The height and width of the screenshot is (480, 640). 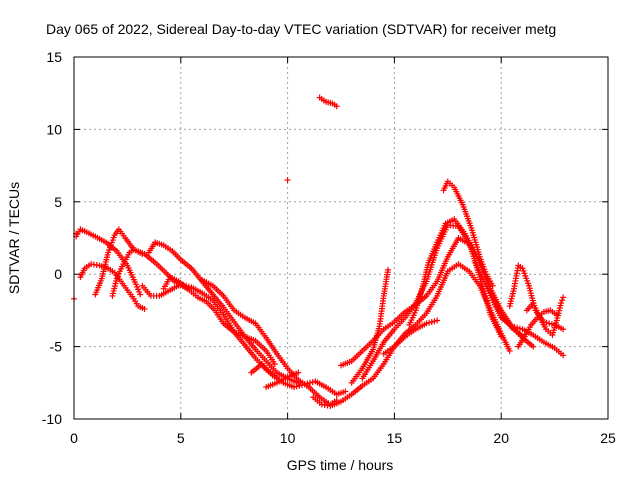 What do you see at coordinates (54, 57) in the screenshot?
I see `y-tick-label: 15` at bounding box center [54, 57].